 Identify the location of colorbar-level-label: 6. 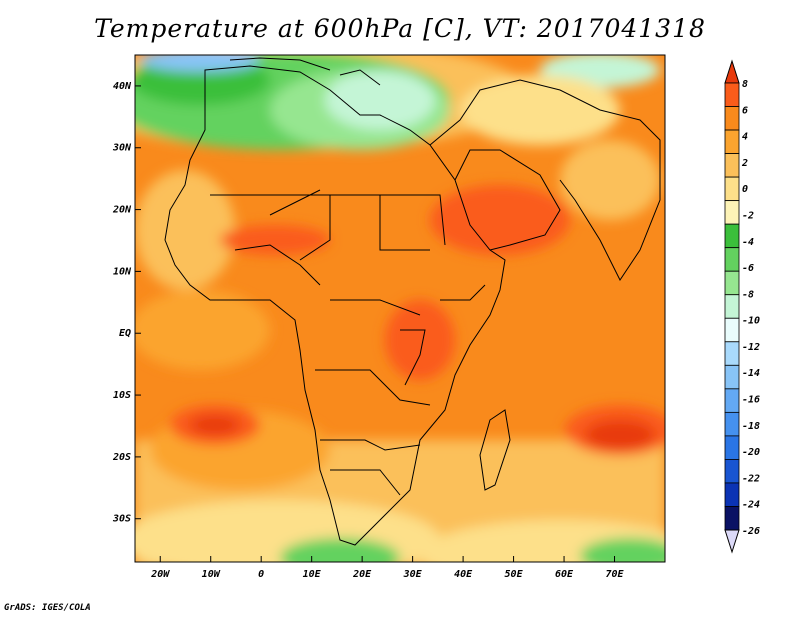
(745, 110).